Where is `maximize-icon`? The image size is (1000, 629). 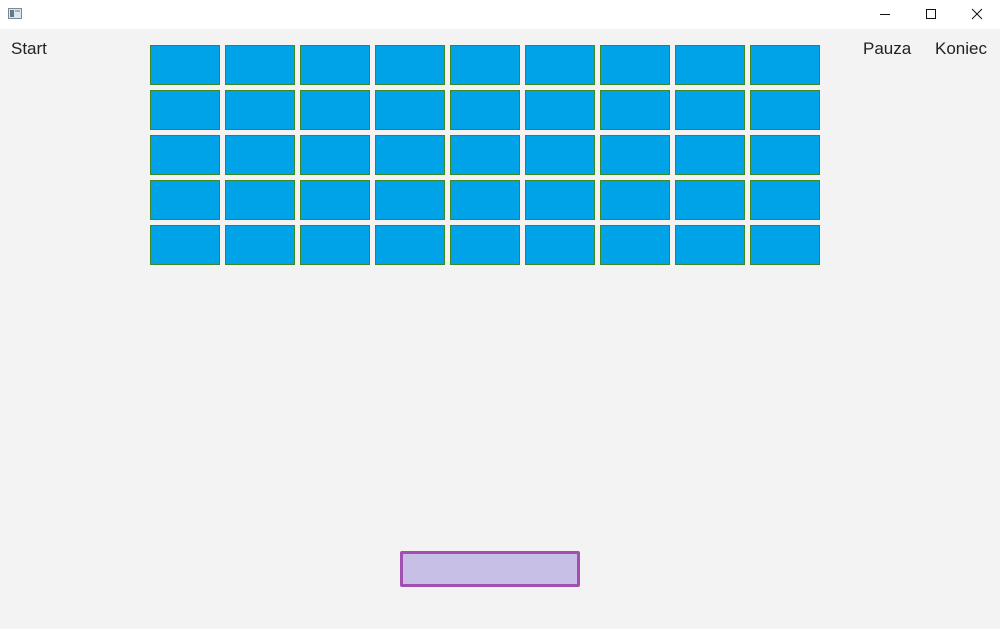
maximize-icon is located at coordinates (931, 14).